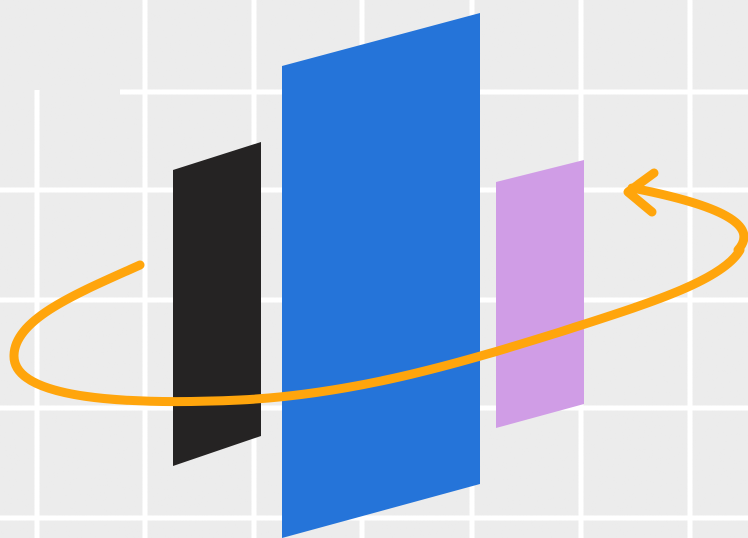 This screenshot has height=538, width=748. I want to click on black-panel, so click(217, 304).